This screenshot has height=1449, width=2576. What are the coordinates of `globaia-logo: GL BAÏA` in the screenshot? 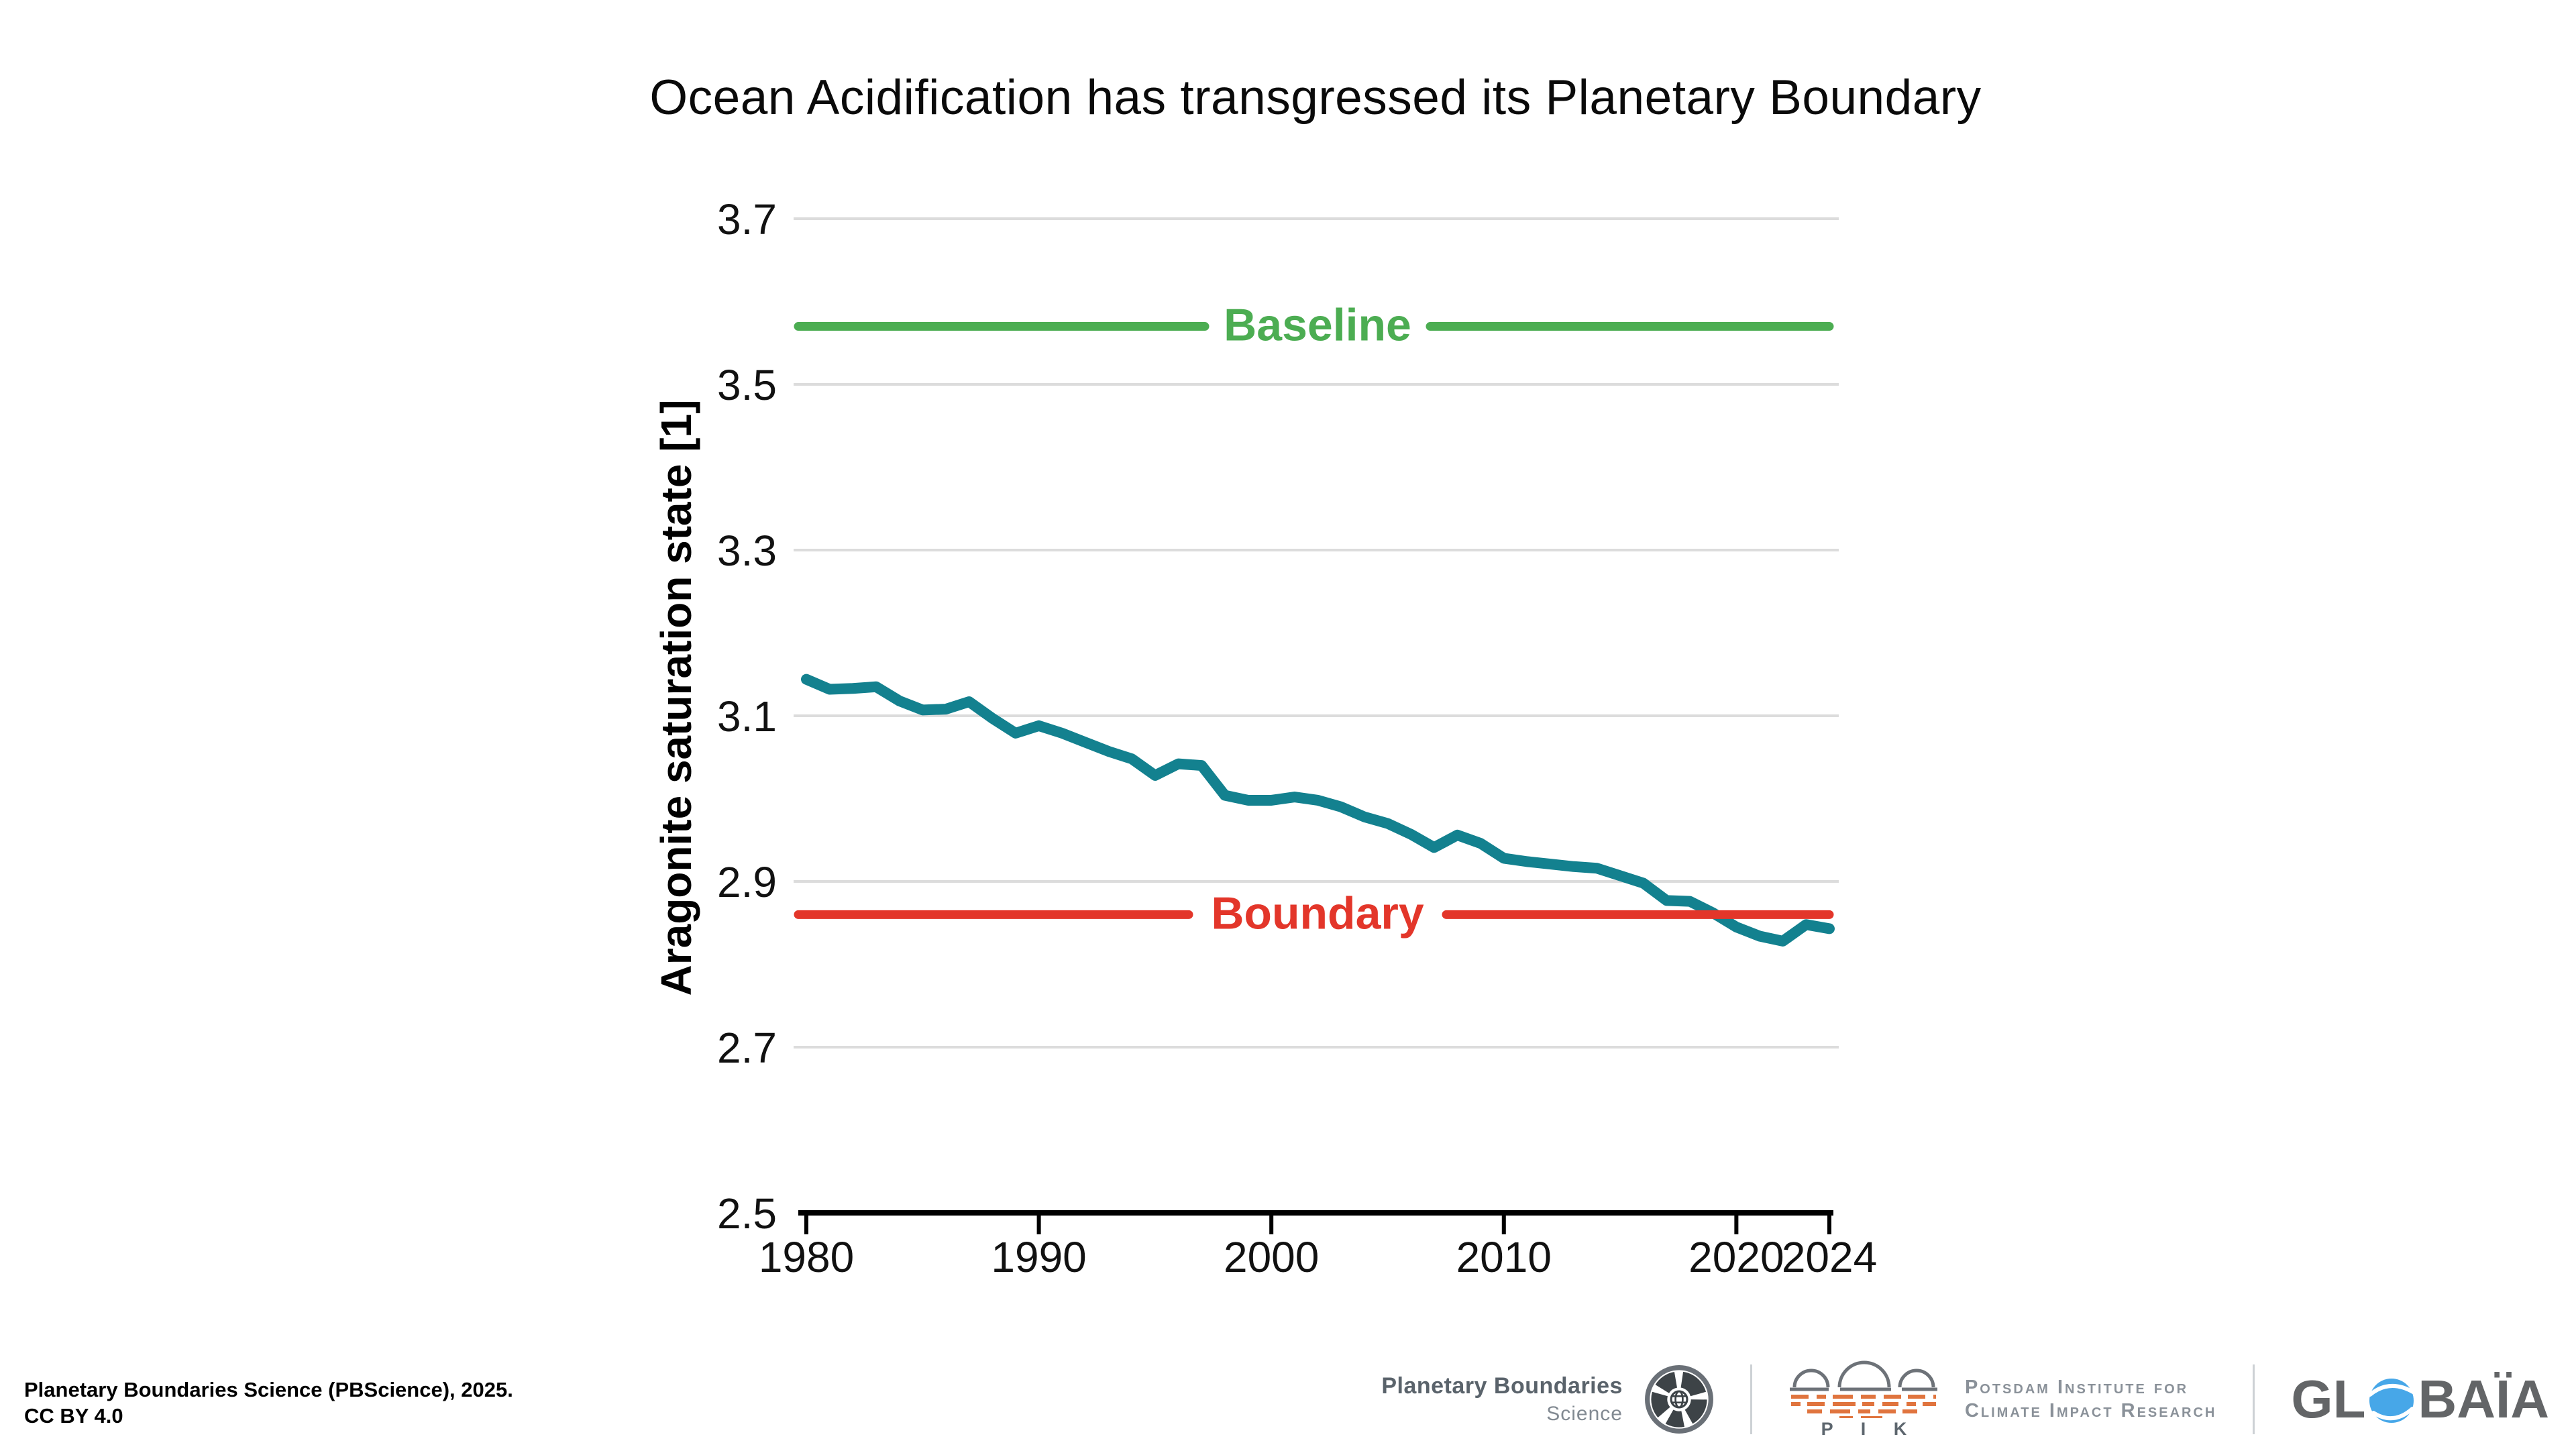 It's located at (2420, 1399).